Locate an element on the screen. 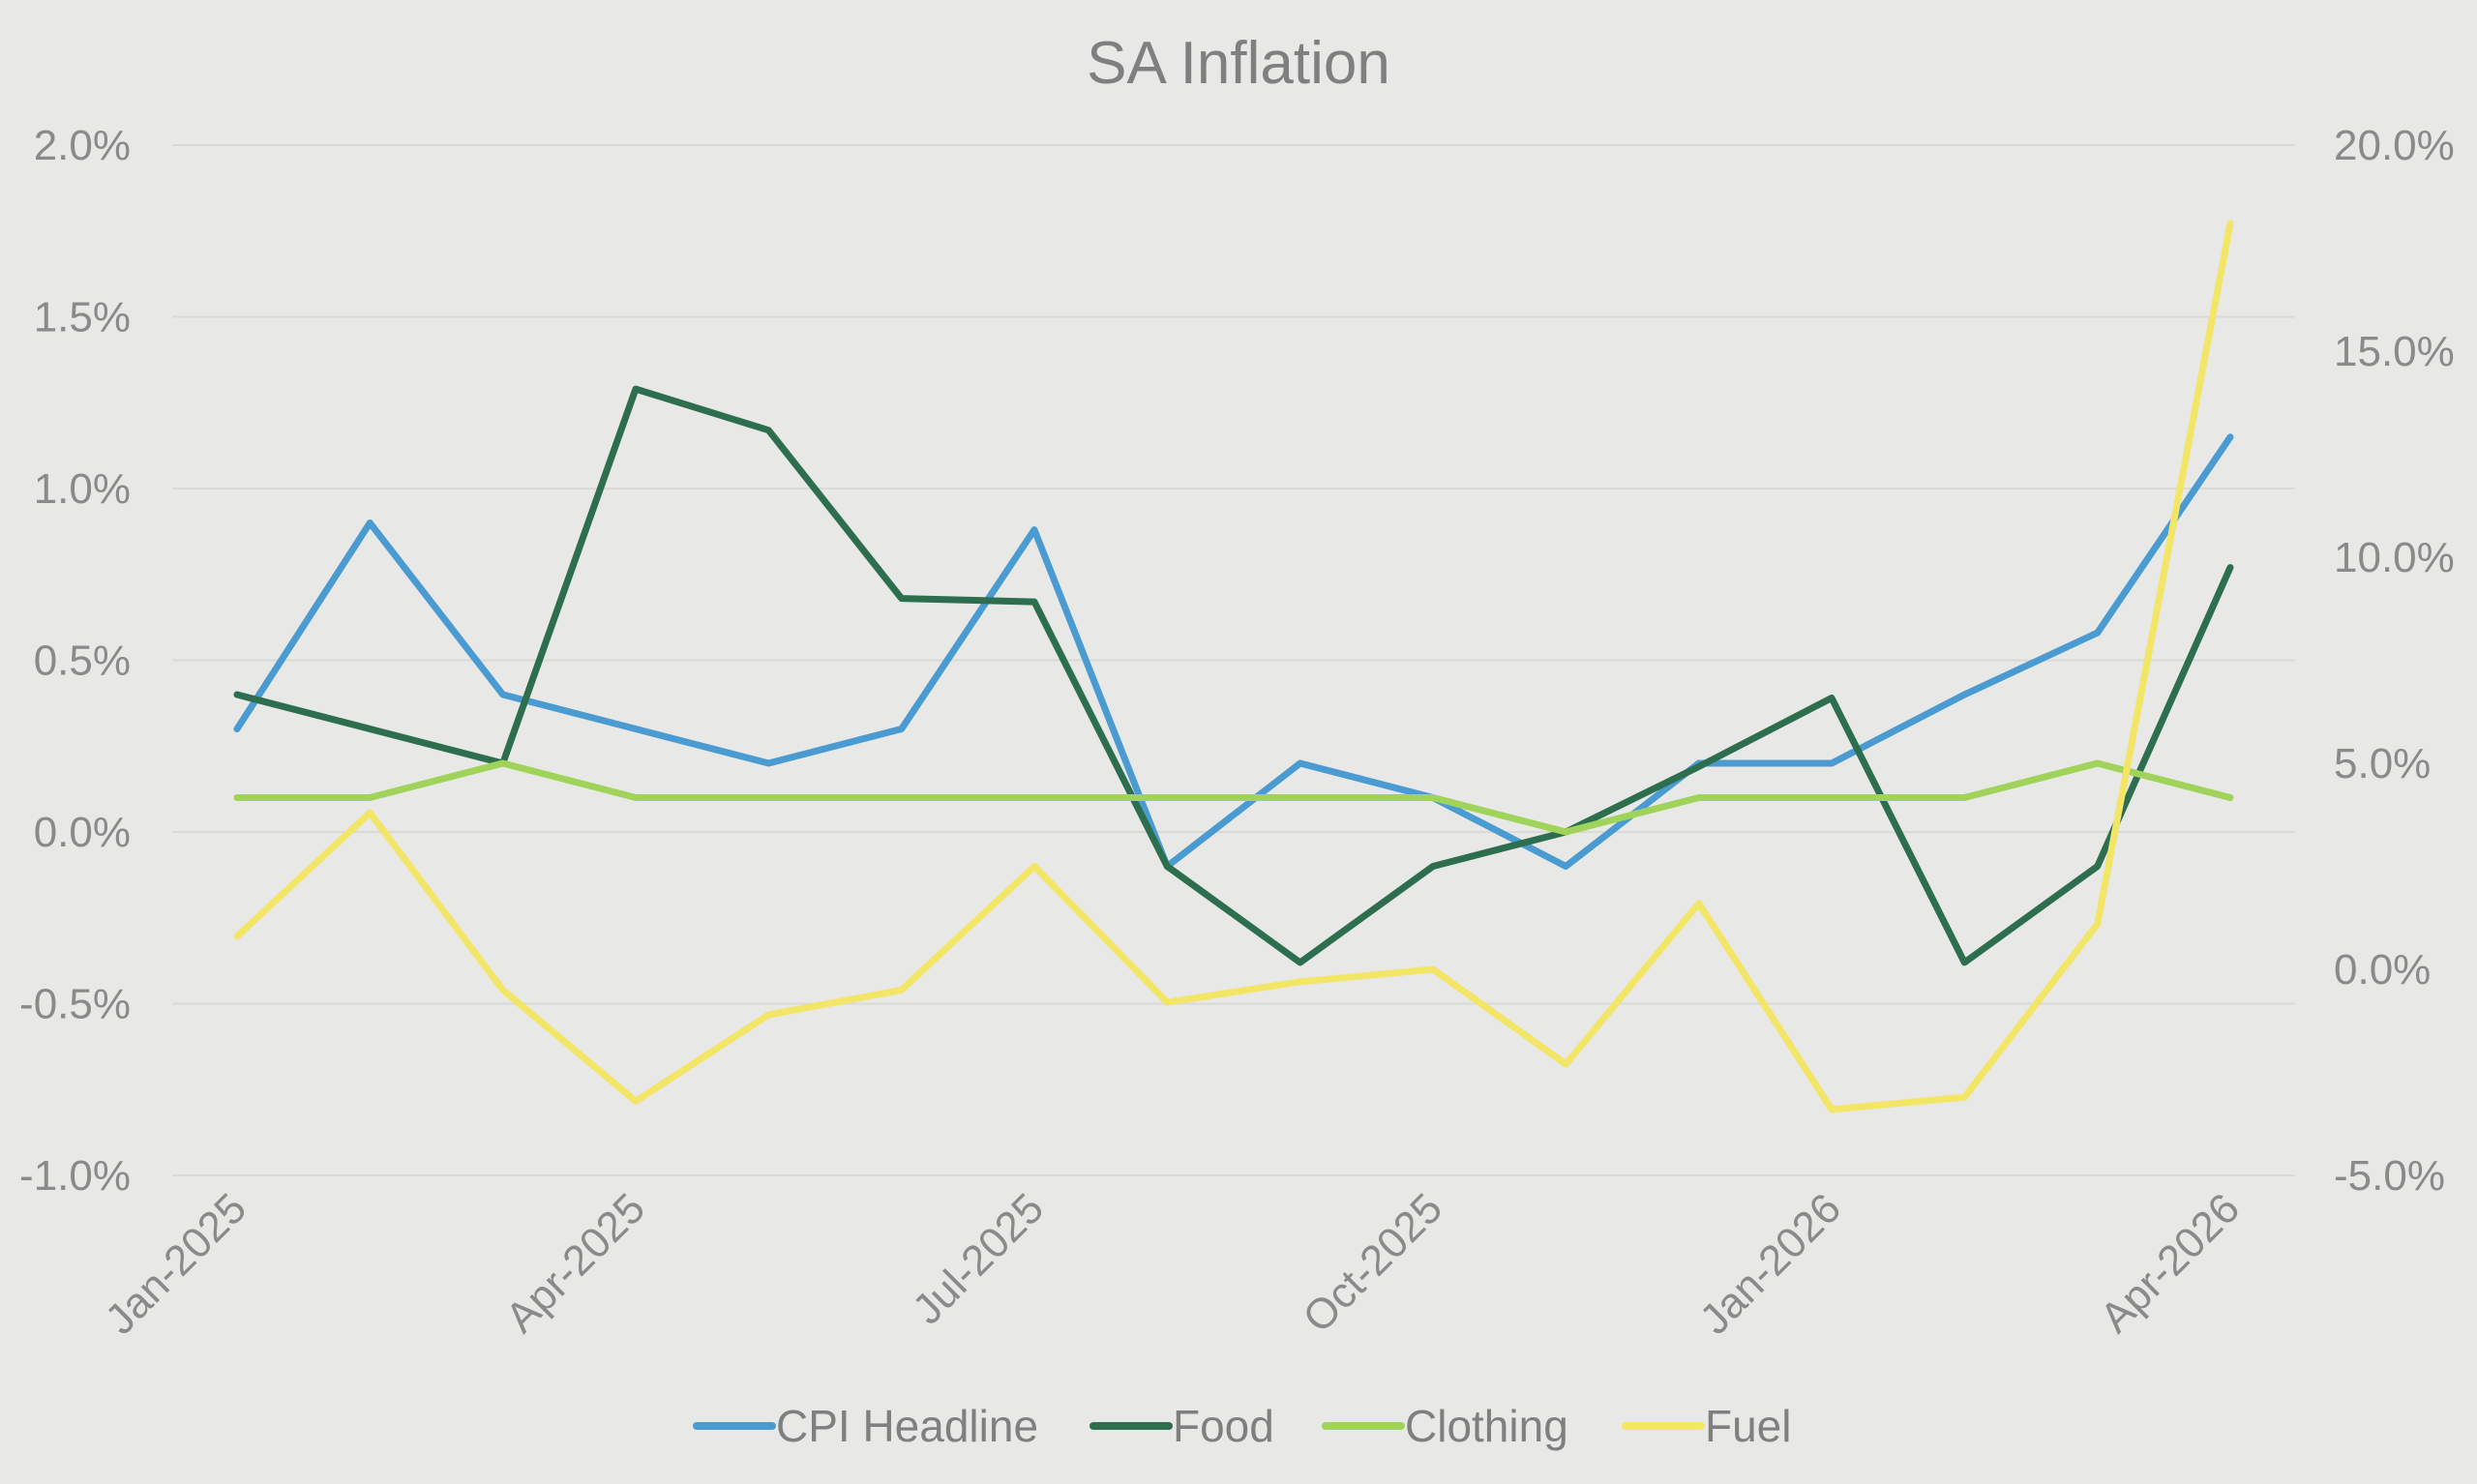 The width and height of the screenshot is (2477, 1484). legend-label: Food is located at coordinates (1223, 1426).